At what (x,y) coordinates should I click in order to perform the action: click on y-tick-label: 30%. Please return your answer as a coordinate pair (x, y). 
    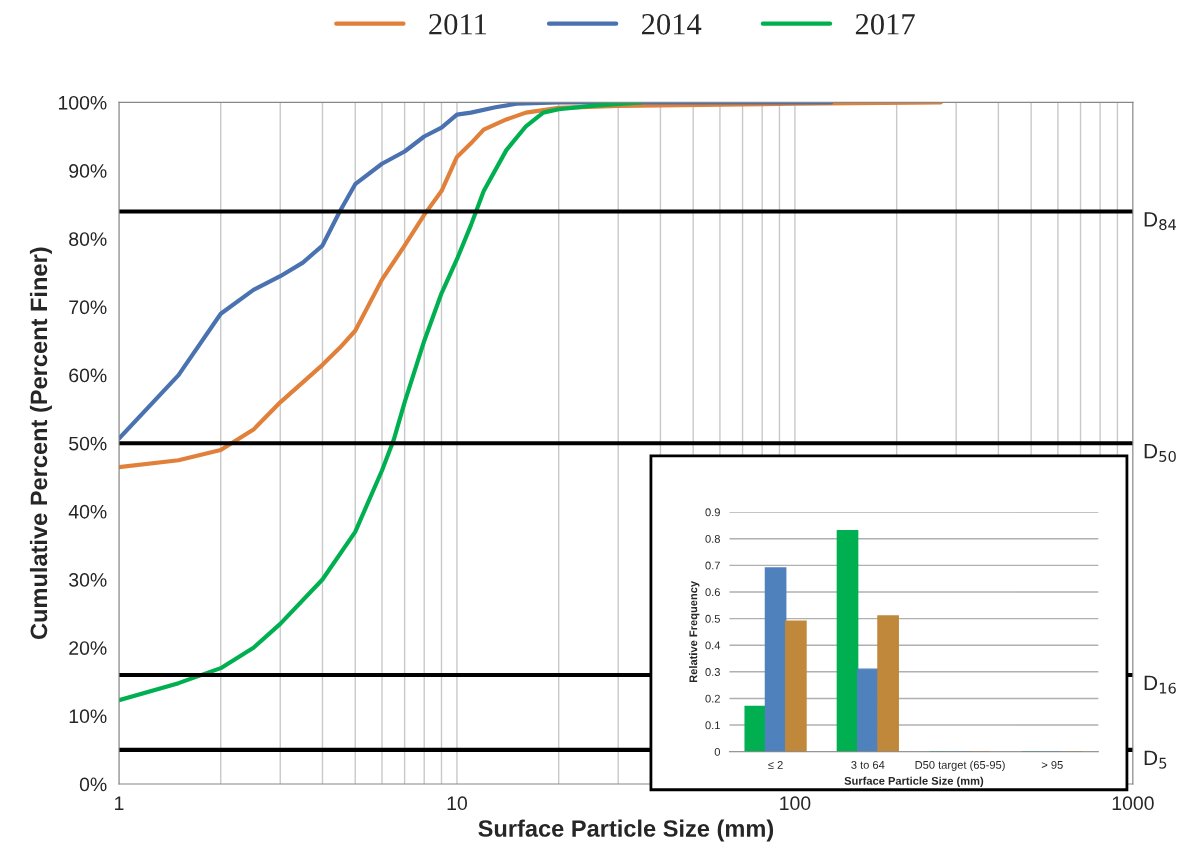
    Looking at the image, I should click on (88, 580).